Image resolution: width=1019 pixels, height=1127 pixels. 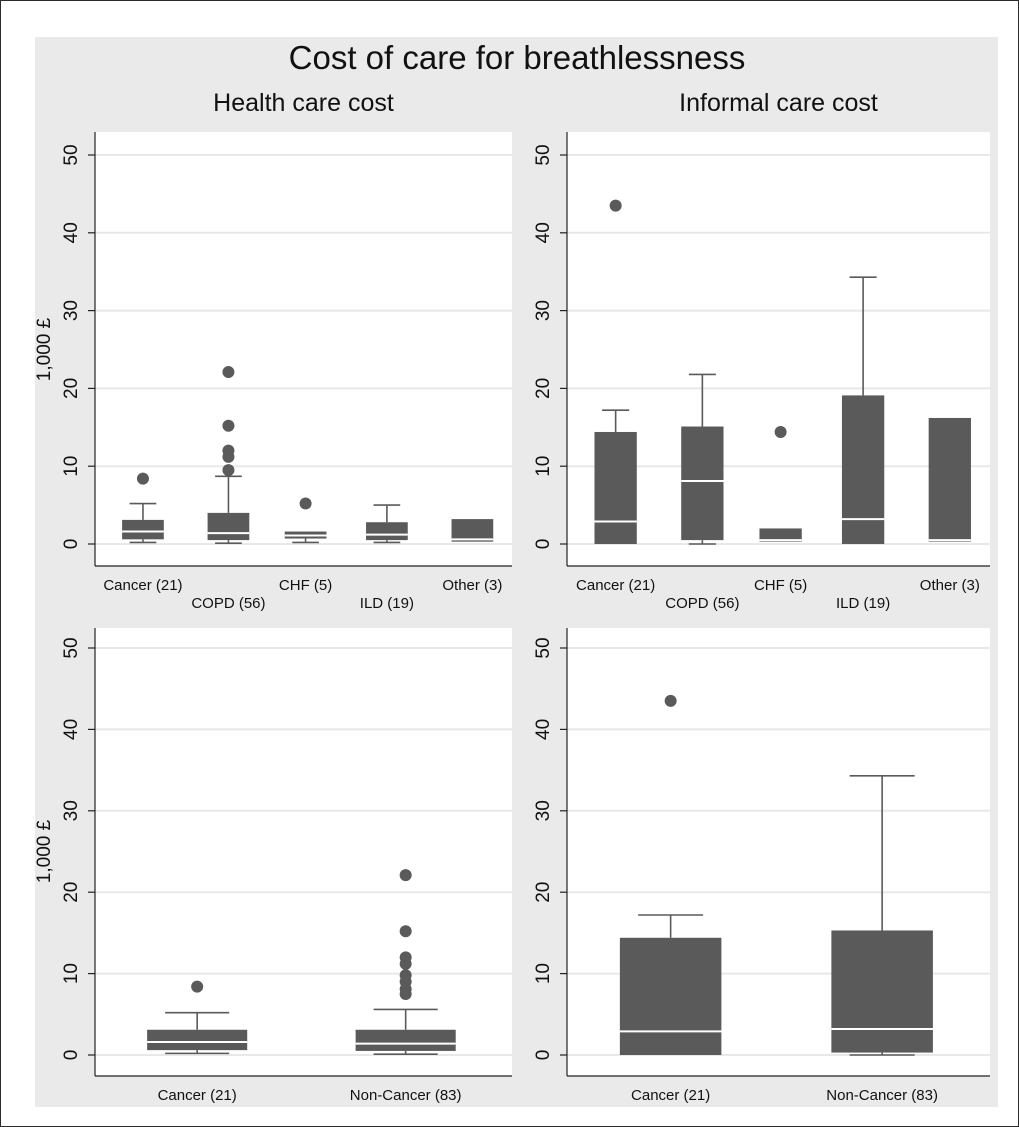 I want to click on panel-subtitle: Health care cost, so click(x=303, y=103).